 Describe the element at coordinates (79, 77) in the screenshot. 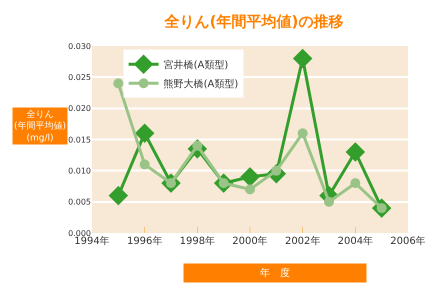

I see `y-tick-label: 0.025` at that location.